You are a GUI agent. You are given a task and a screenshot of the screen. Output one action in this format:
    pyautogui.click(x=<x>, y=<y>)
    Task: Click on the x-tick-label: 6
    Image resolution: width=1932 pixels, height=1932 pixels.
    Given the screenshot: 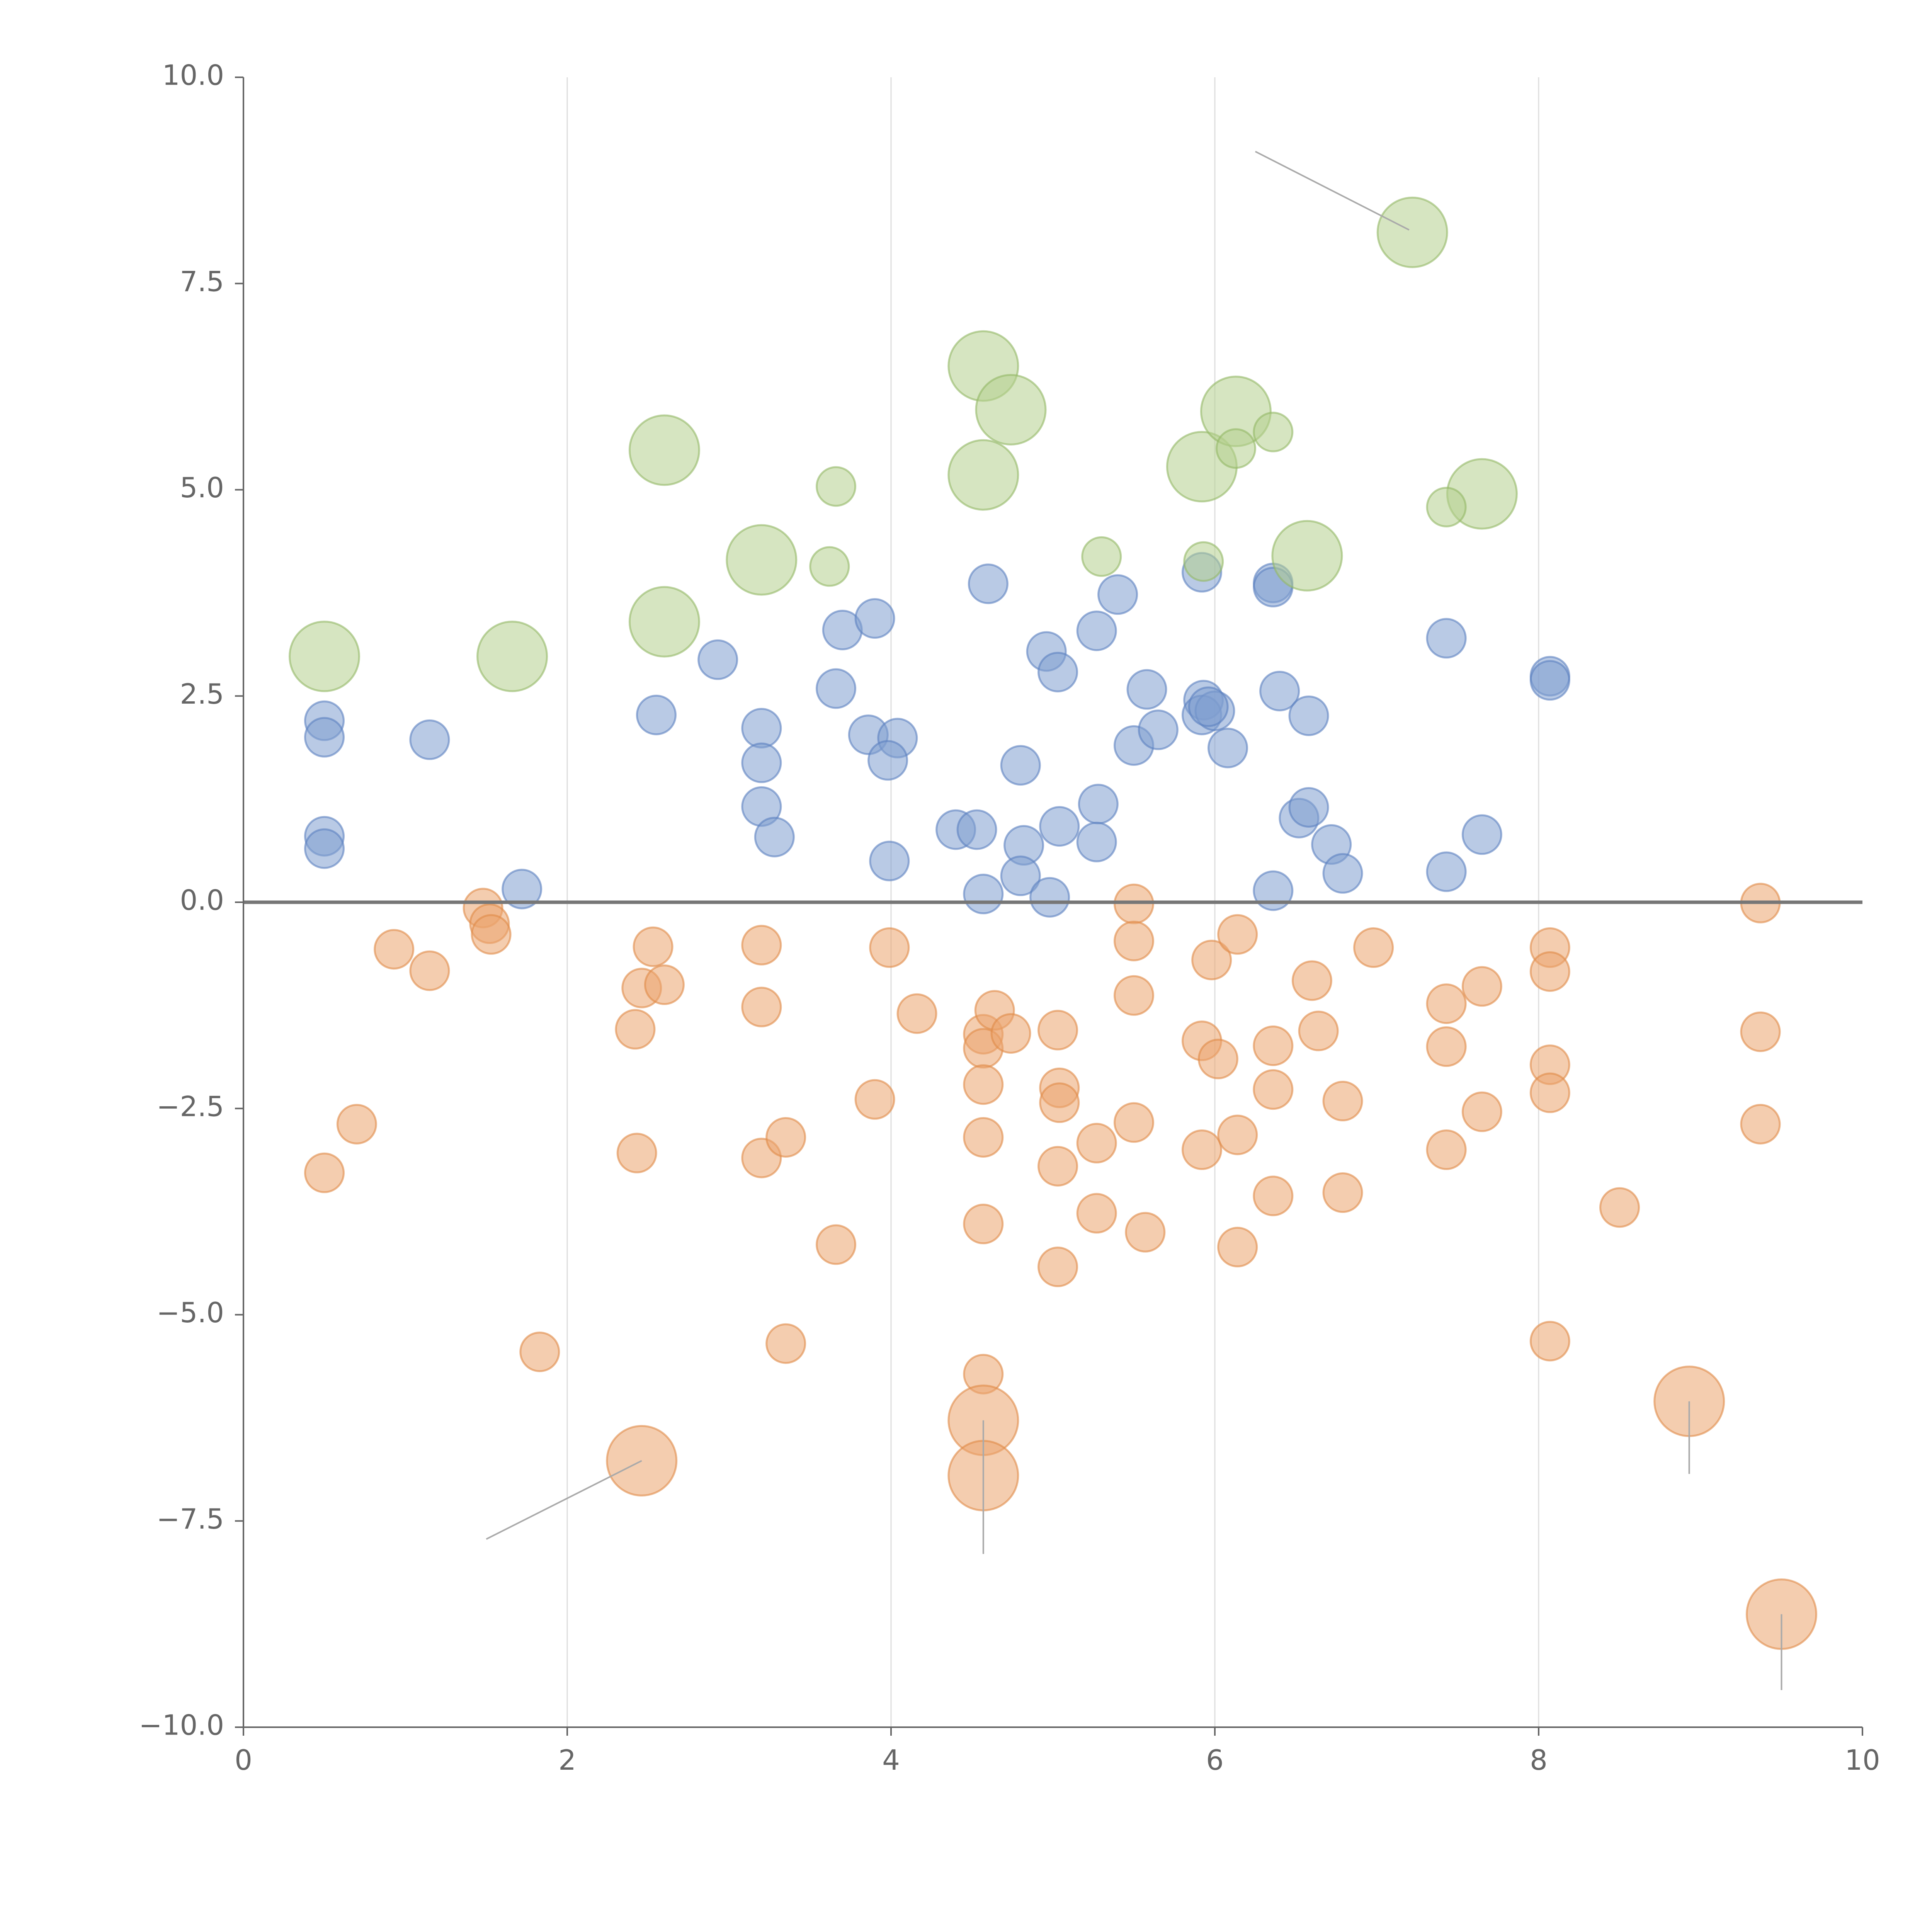 What is the action you would take?
    pyautogui.click(x=1215, y=1760)
    